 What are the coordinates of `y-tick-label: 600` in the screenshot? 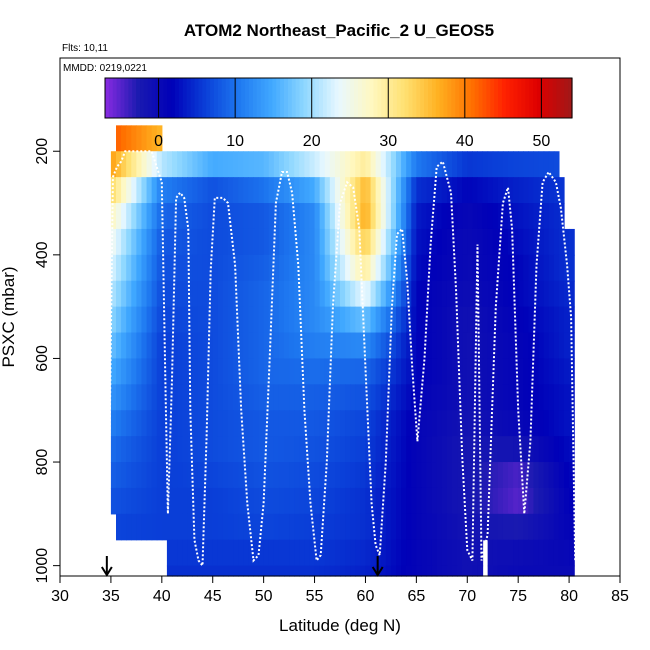 It's located at (42, 358).